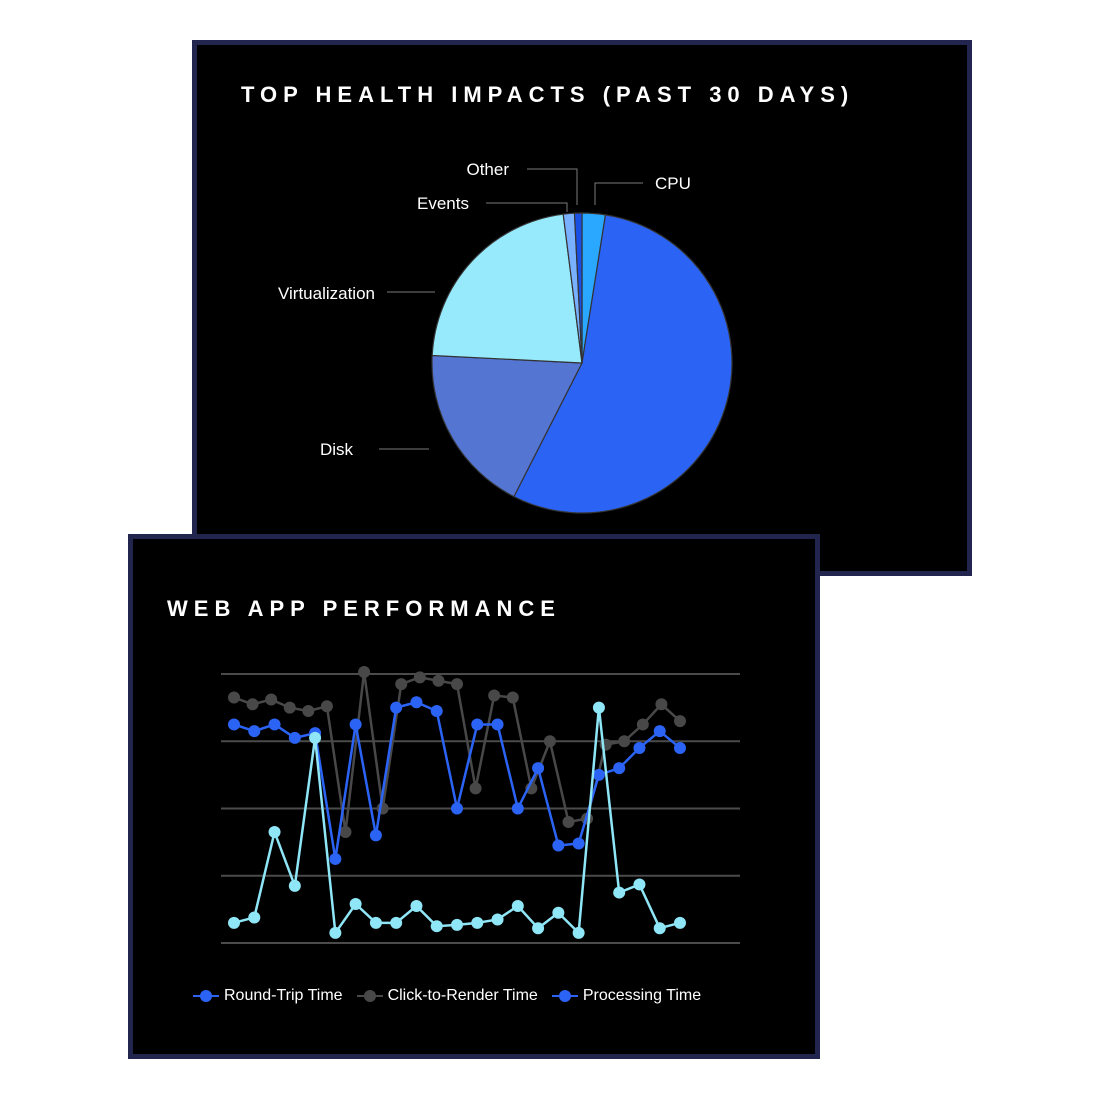 Image resolution: width=1100 pixels, height=1100 pixels. Describe the element at coordinates (507, 426) in the screenshot. I see `pie-slice-disk` at that location.